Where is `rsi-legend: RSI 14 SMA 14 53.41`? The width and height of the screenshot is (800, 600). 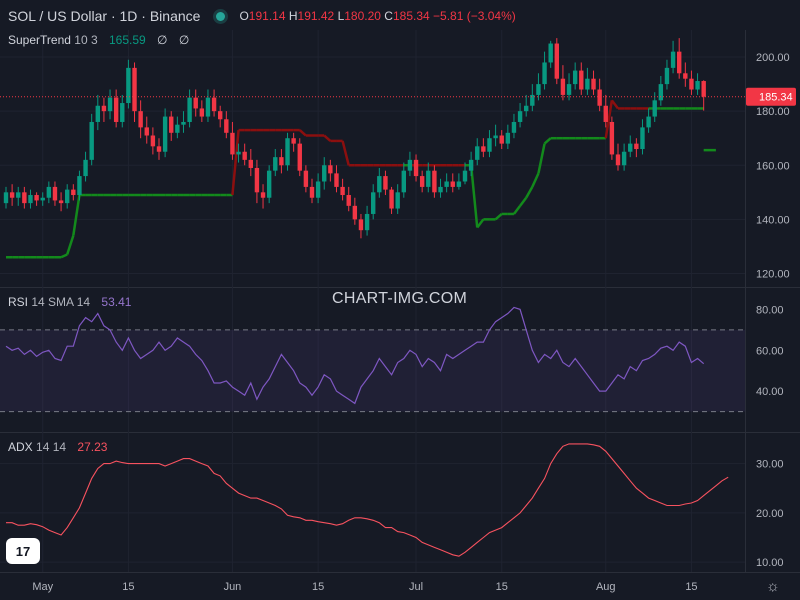 rsi-legend: RSI 14 SMA 14 53.41 is located at coordinates (69, 302).